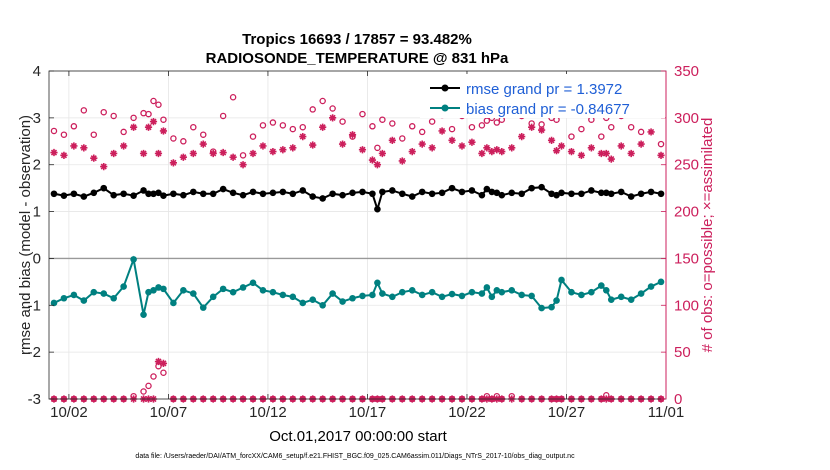  Describe the element at coordinates (357, 285) in the screenshot. I see `bias-line` at that location.